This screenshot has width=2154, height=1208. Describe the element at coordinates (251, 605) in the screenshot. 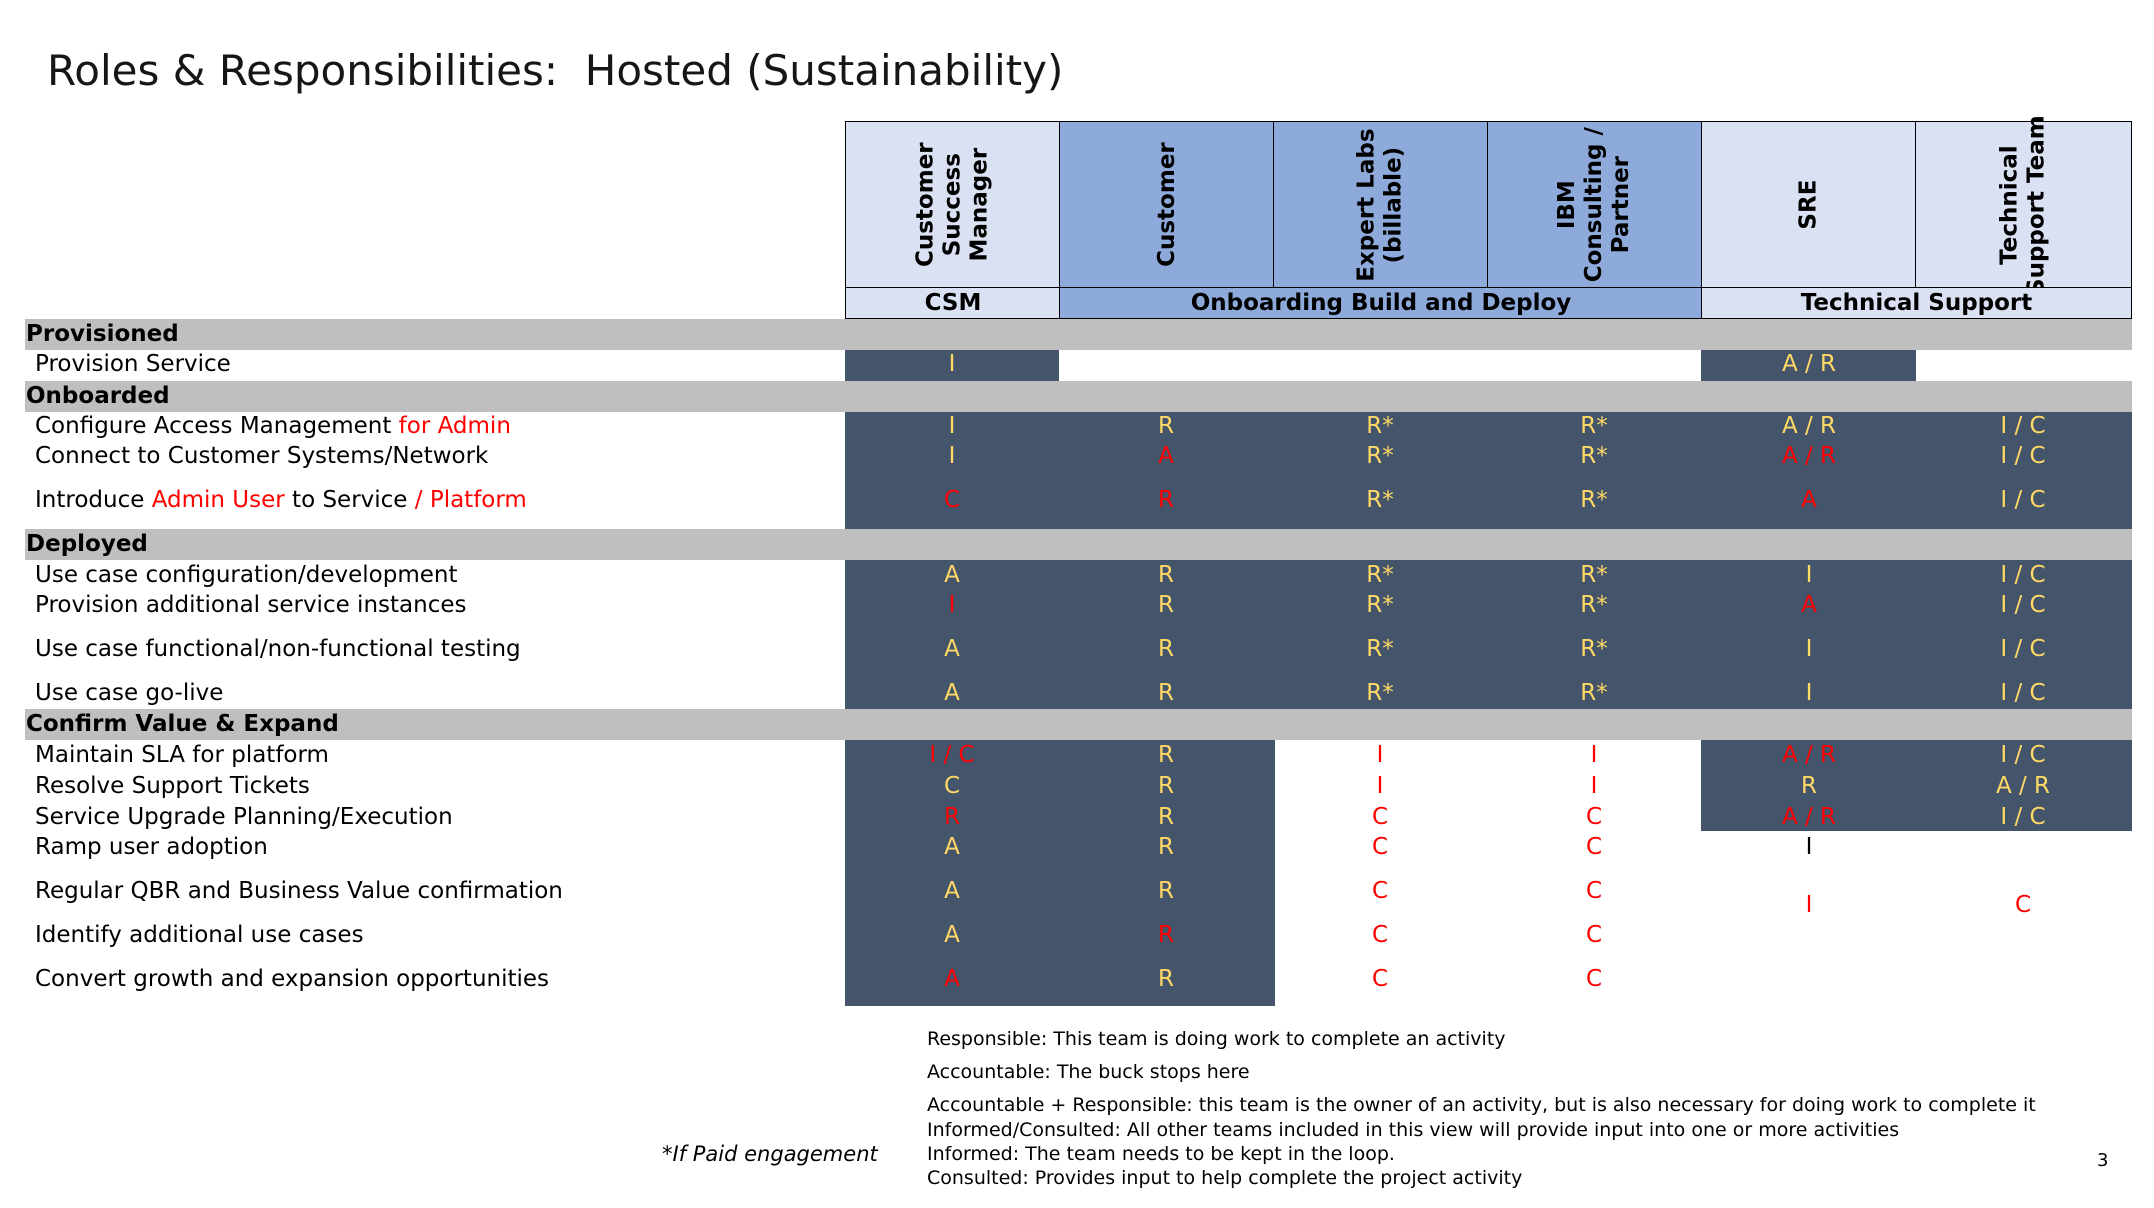

I see `row-label-provision-additional: Provision additional service instances` at that location.